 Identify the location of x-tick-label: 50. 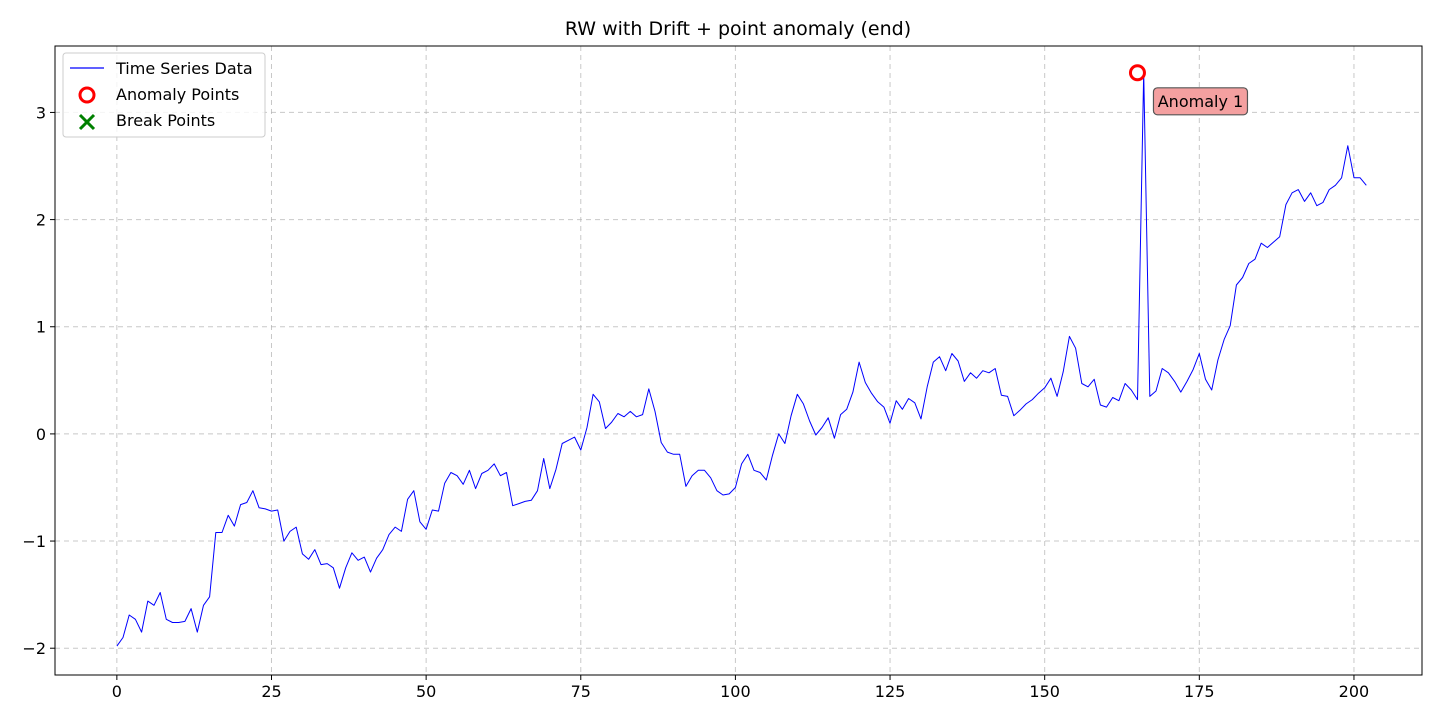
(426, 691).